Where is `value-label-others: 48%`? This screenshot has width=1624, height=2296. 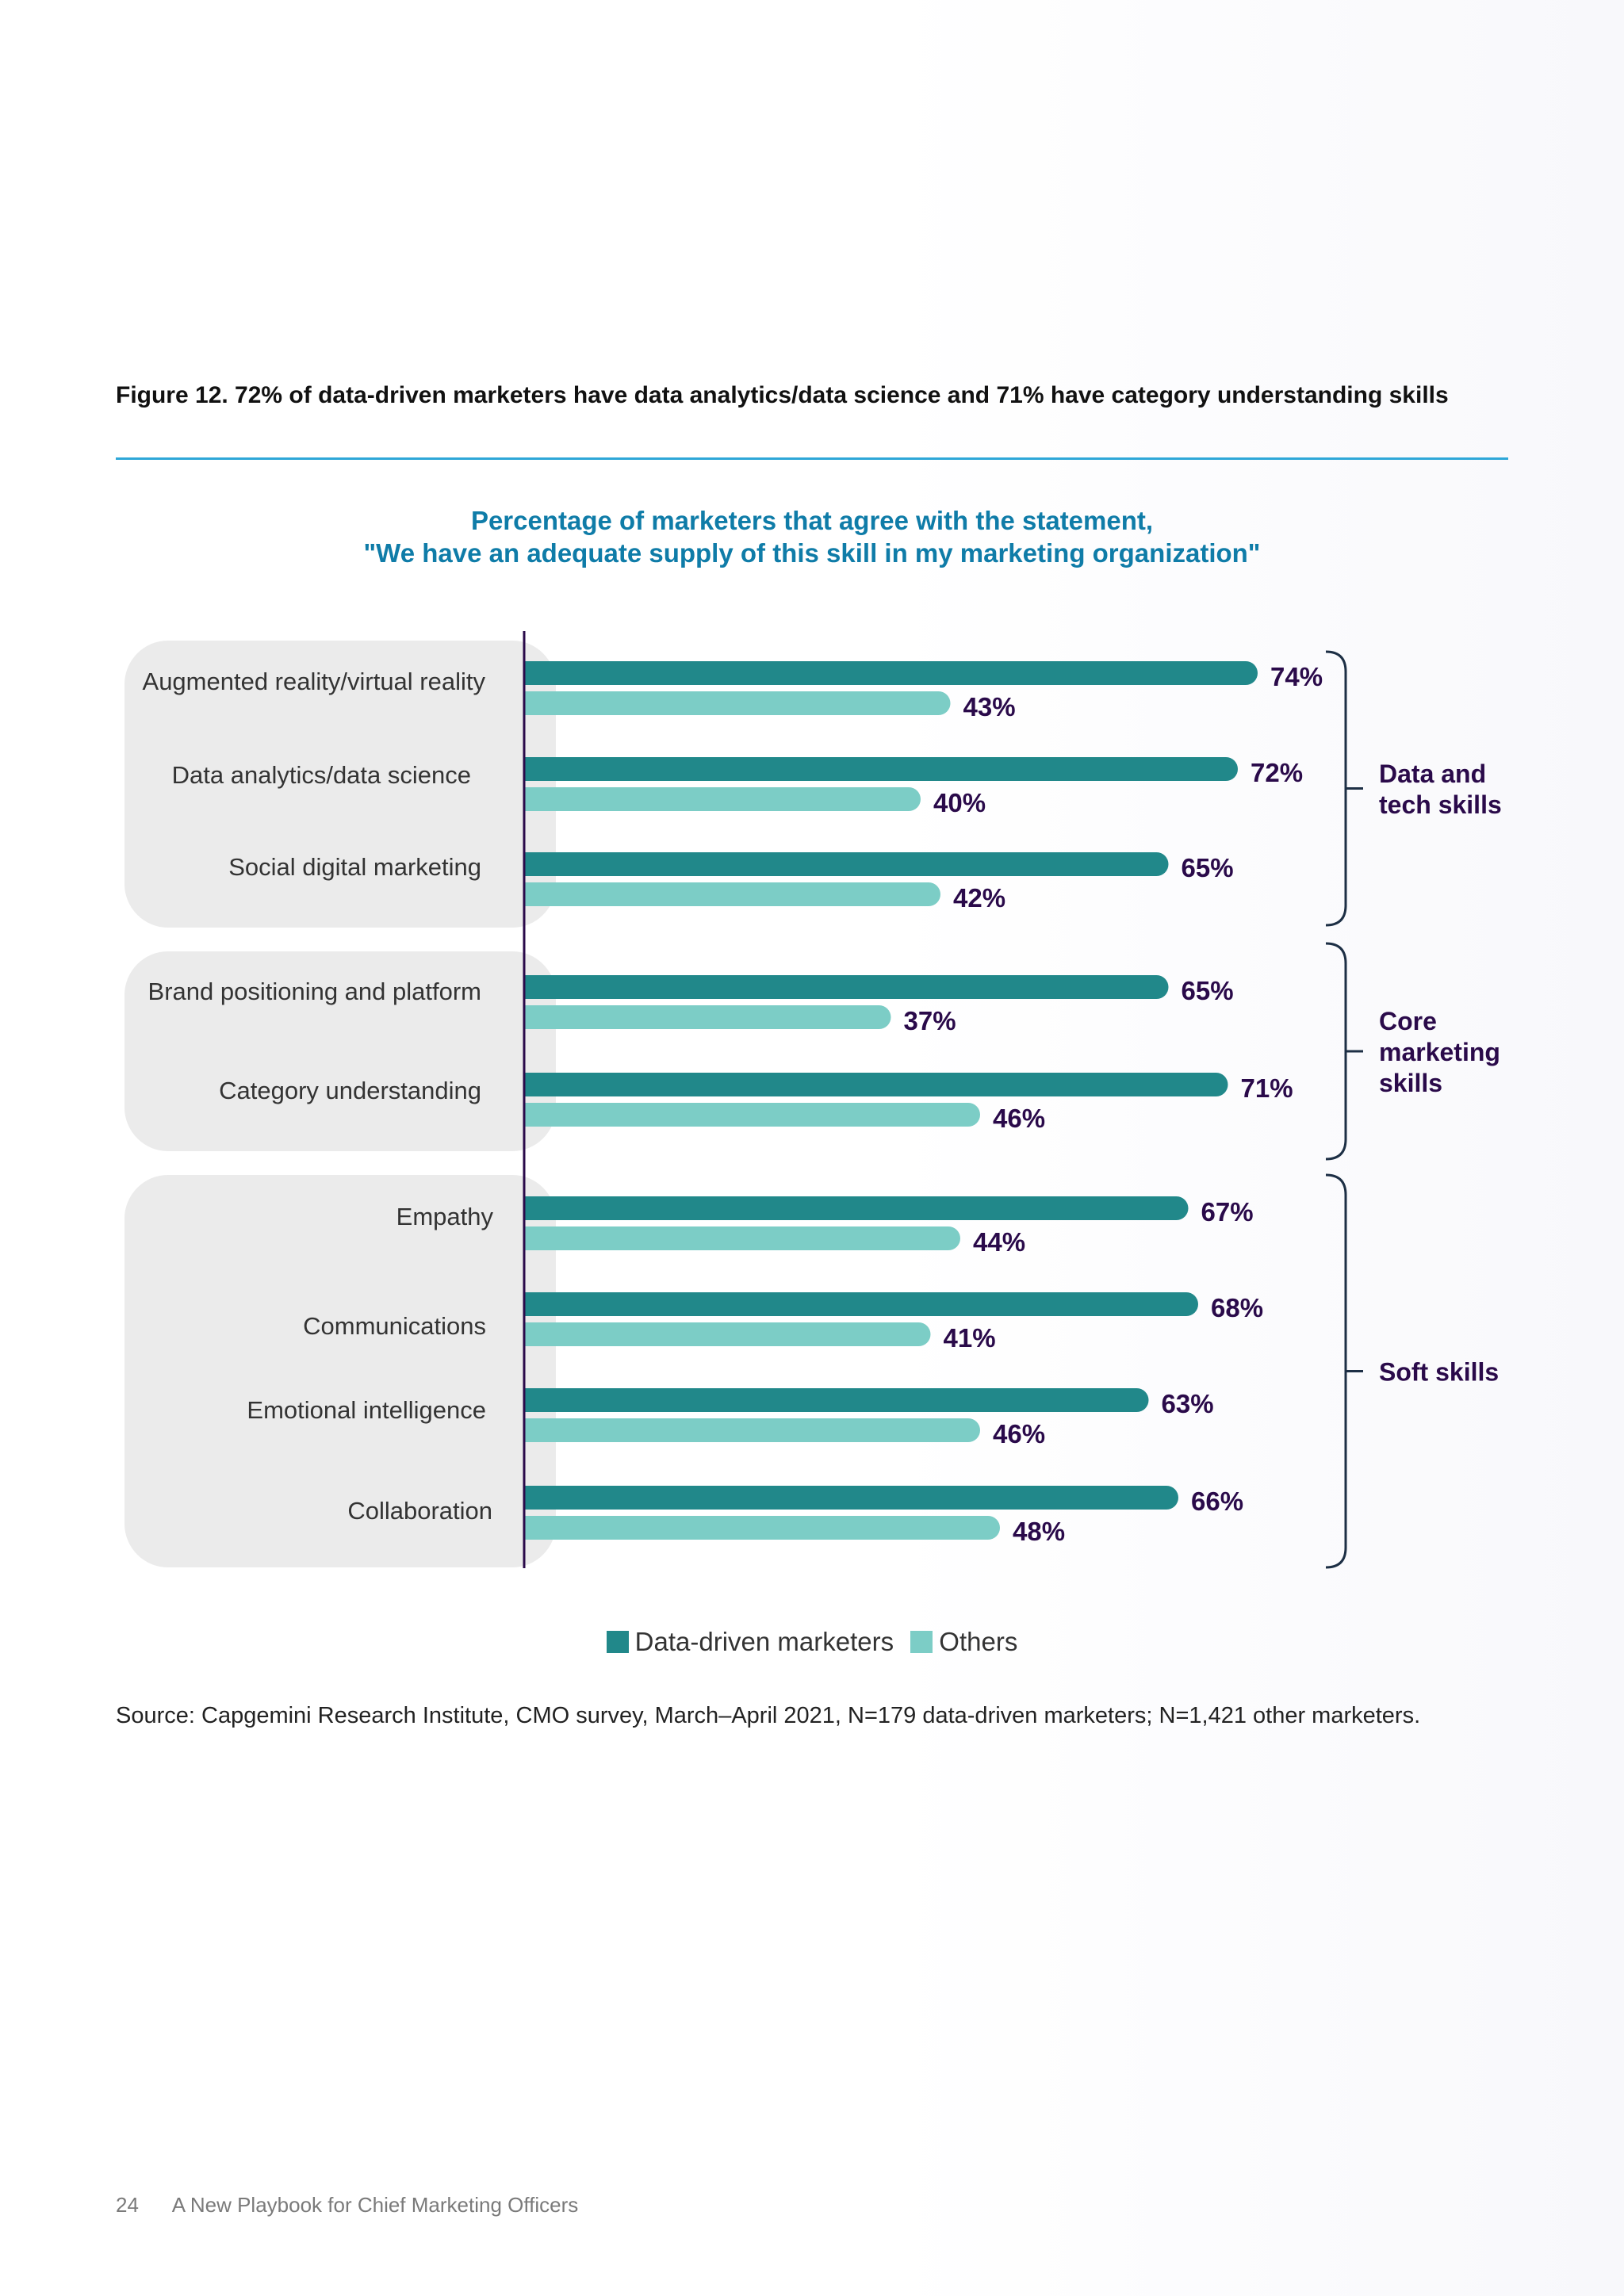
value-label-others: 48% is located at coordinates (1039, 1532).